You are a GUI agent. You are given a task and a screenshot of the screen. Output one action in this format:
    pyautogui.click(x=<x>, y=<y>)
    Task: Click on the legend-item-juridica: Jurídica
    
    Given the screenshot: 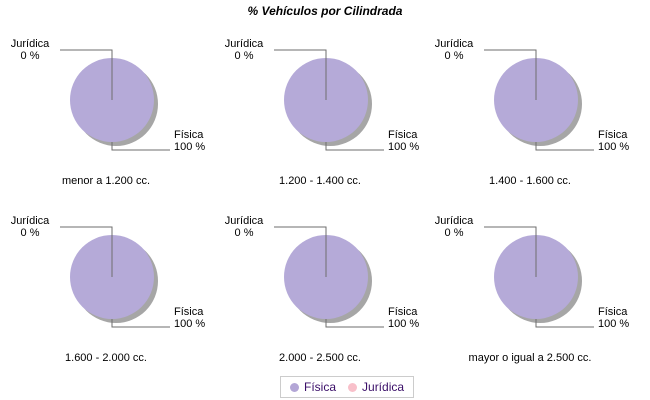 What is the action you would take?
    pyautogui.click(x=376, y=387)
    